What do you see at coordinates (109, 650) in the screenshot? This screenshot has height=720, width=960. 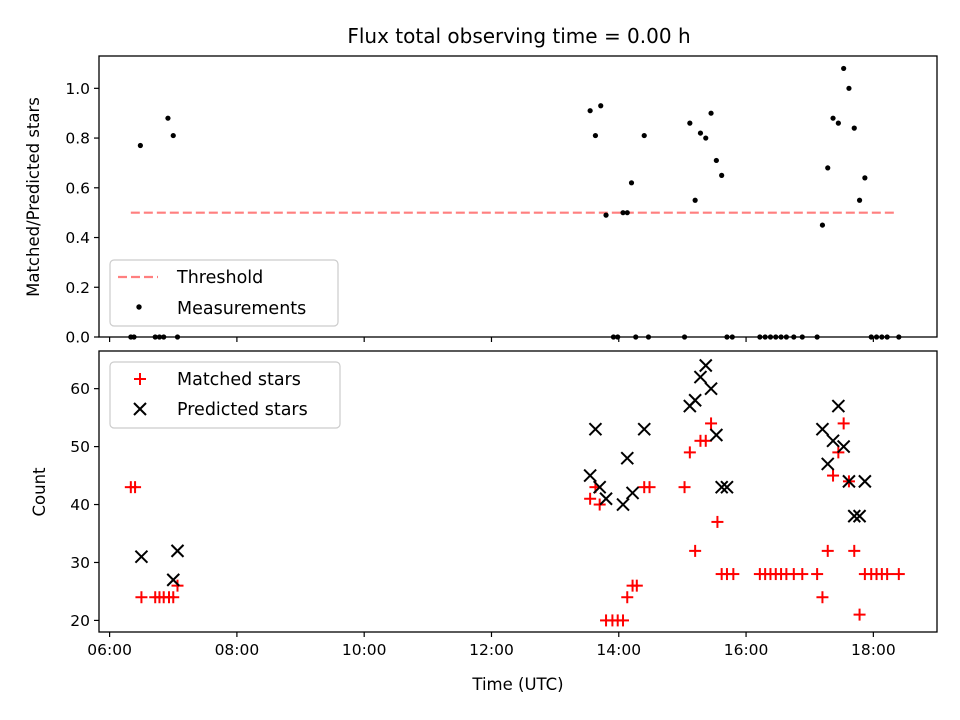 I see `x-tick-label: 06:00` at bounding box center [109, 650].